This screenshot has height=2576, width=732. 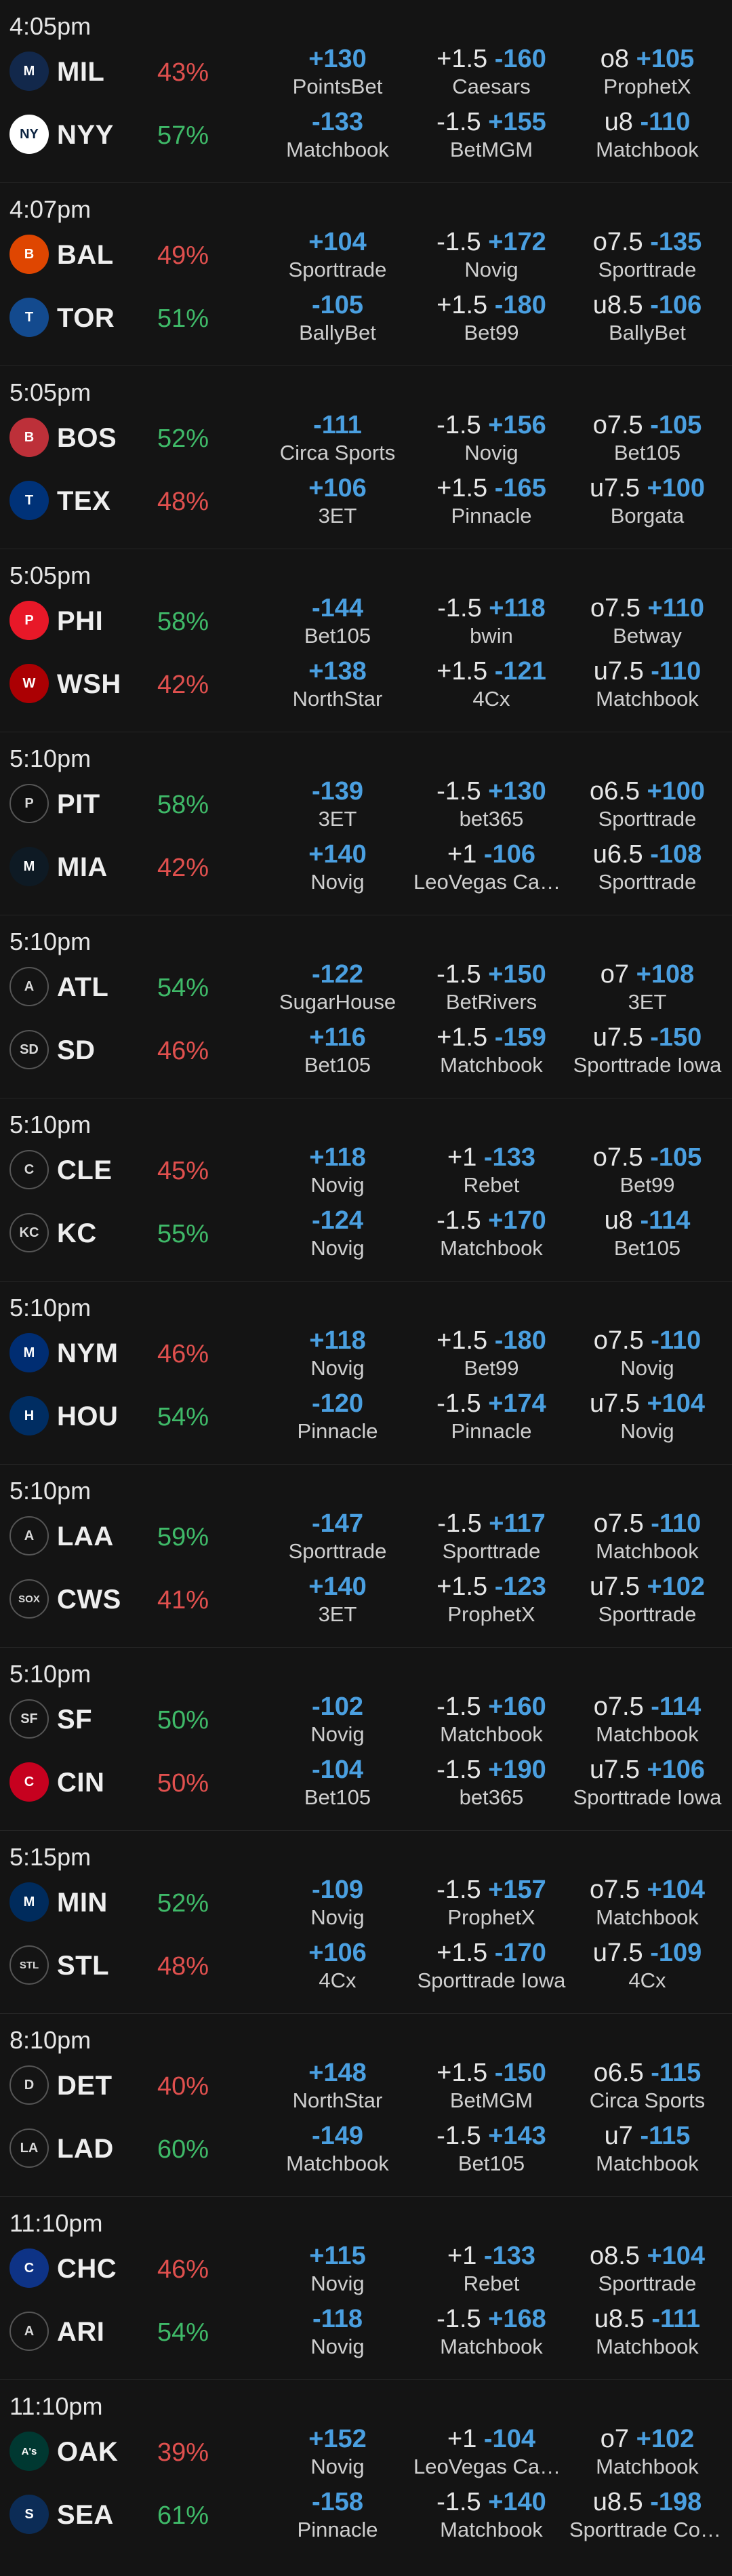 I want to click on runline-cell: -1.5 +174 Pinnacle, so click(x=491, y=1417).